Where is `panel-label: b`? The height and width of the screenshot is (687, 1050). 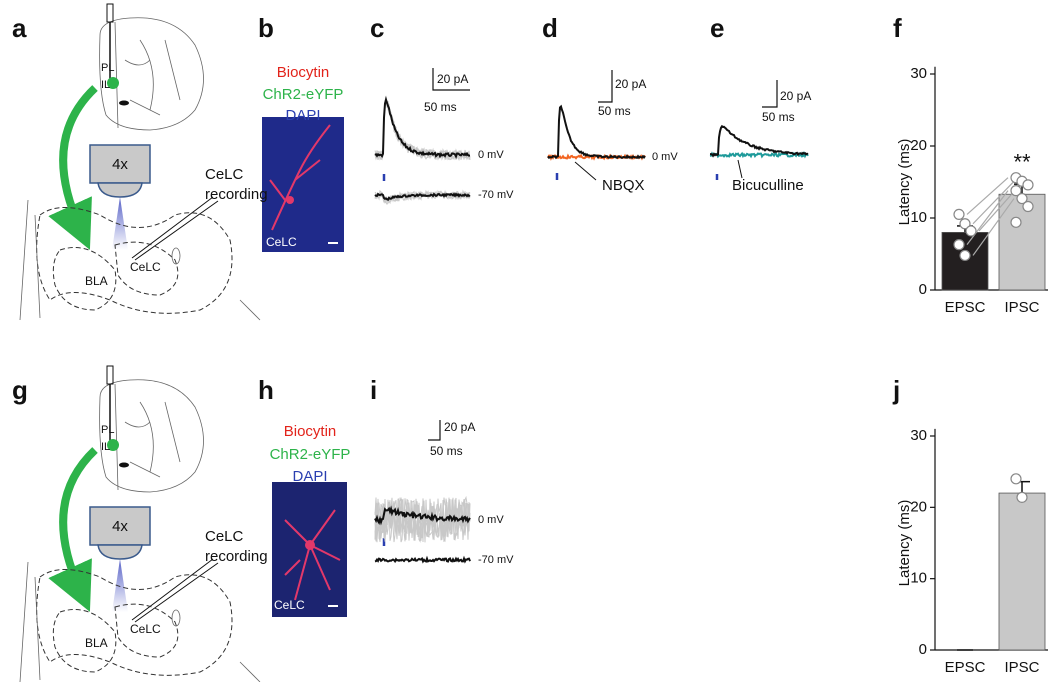
panel-label: b is located at coordinates (266, 28).